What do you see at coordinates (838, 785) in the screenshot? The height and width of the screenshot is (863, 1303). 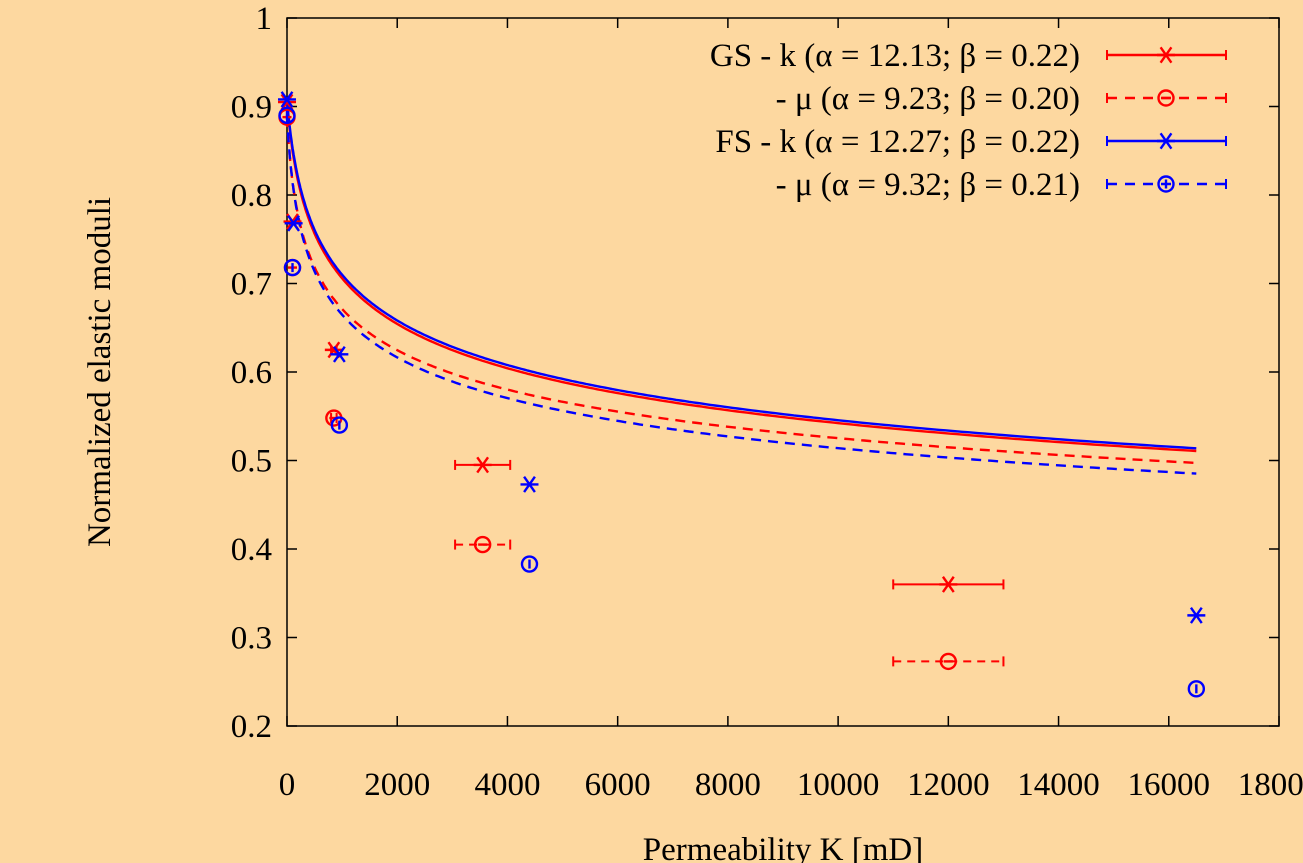 I see `x-tick-label: 10000` at bounding box center [838, 785].